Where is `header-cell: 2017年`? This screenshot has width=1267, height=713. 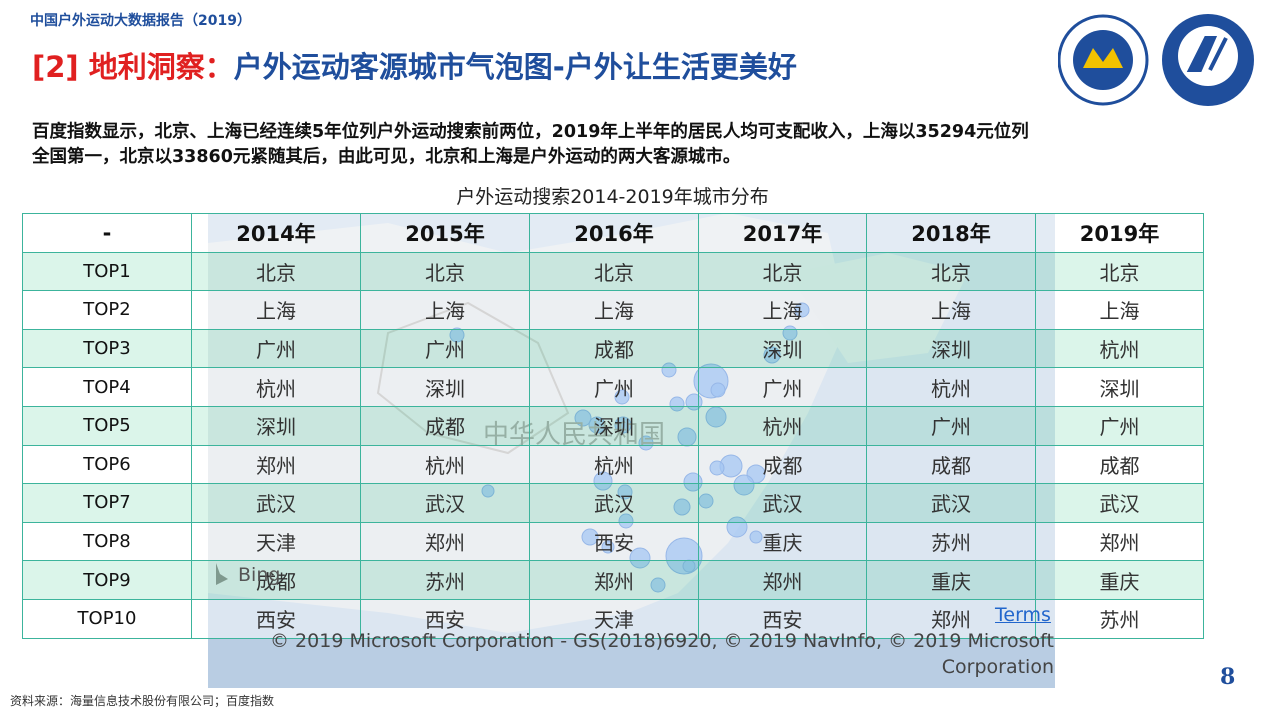 header-cell: 2017年 is located at coordinates (782, 233).